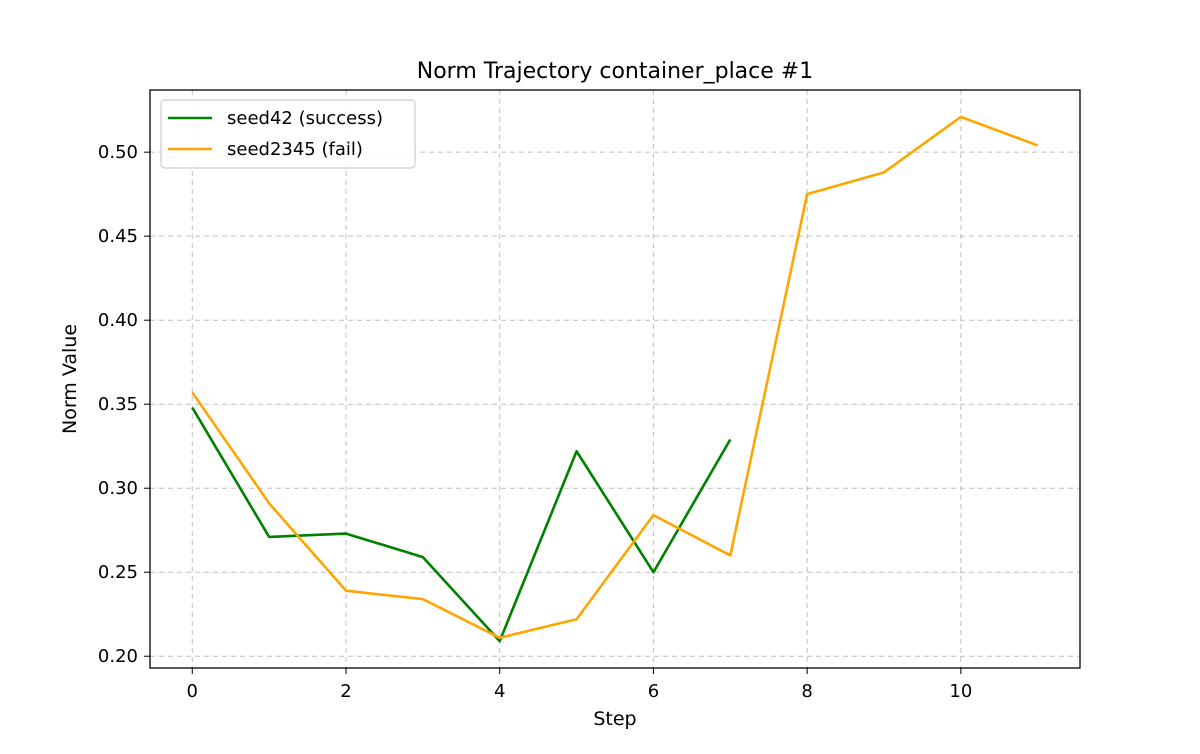  I want to click on x-axis-label: Step, so click(614, 719).